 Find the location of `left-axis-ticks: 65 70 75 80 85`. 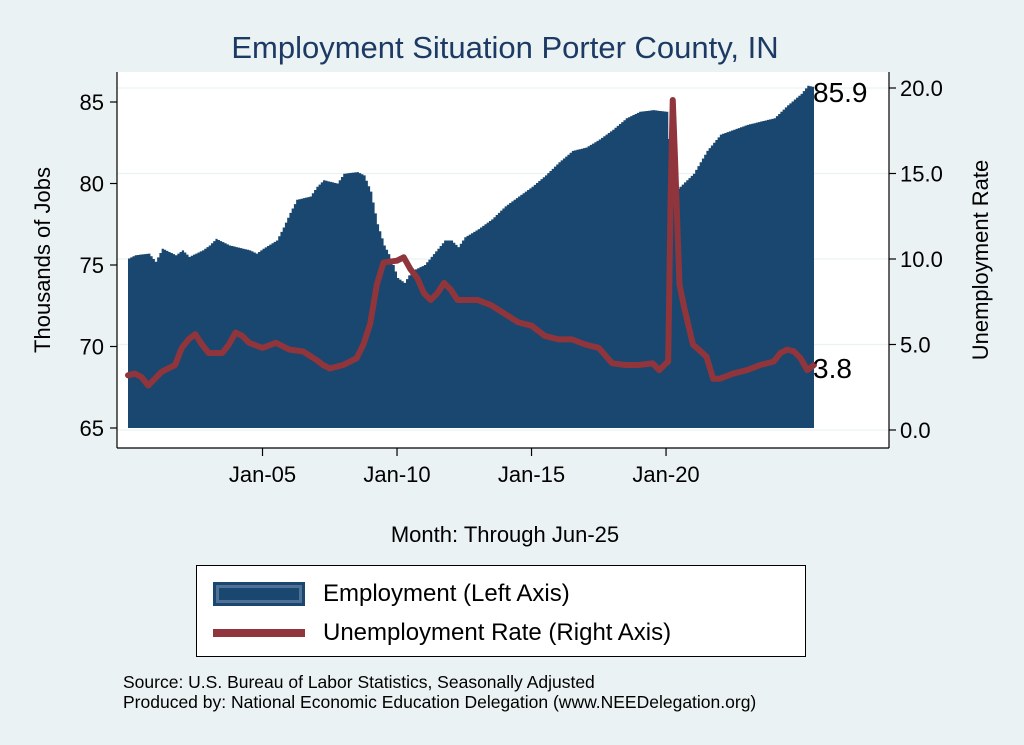

left-axis-ticks: 65 70 75 80 85 is located at coordinates (98, 265).